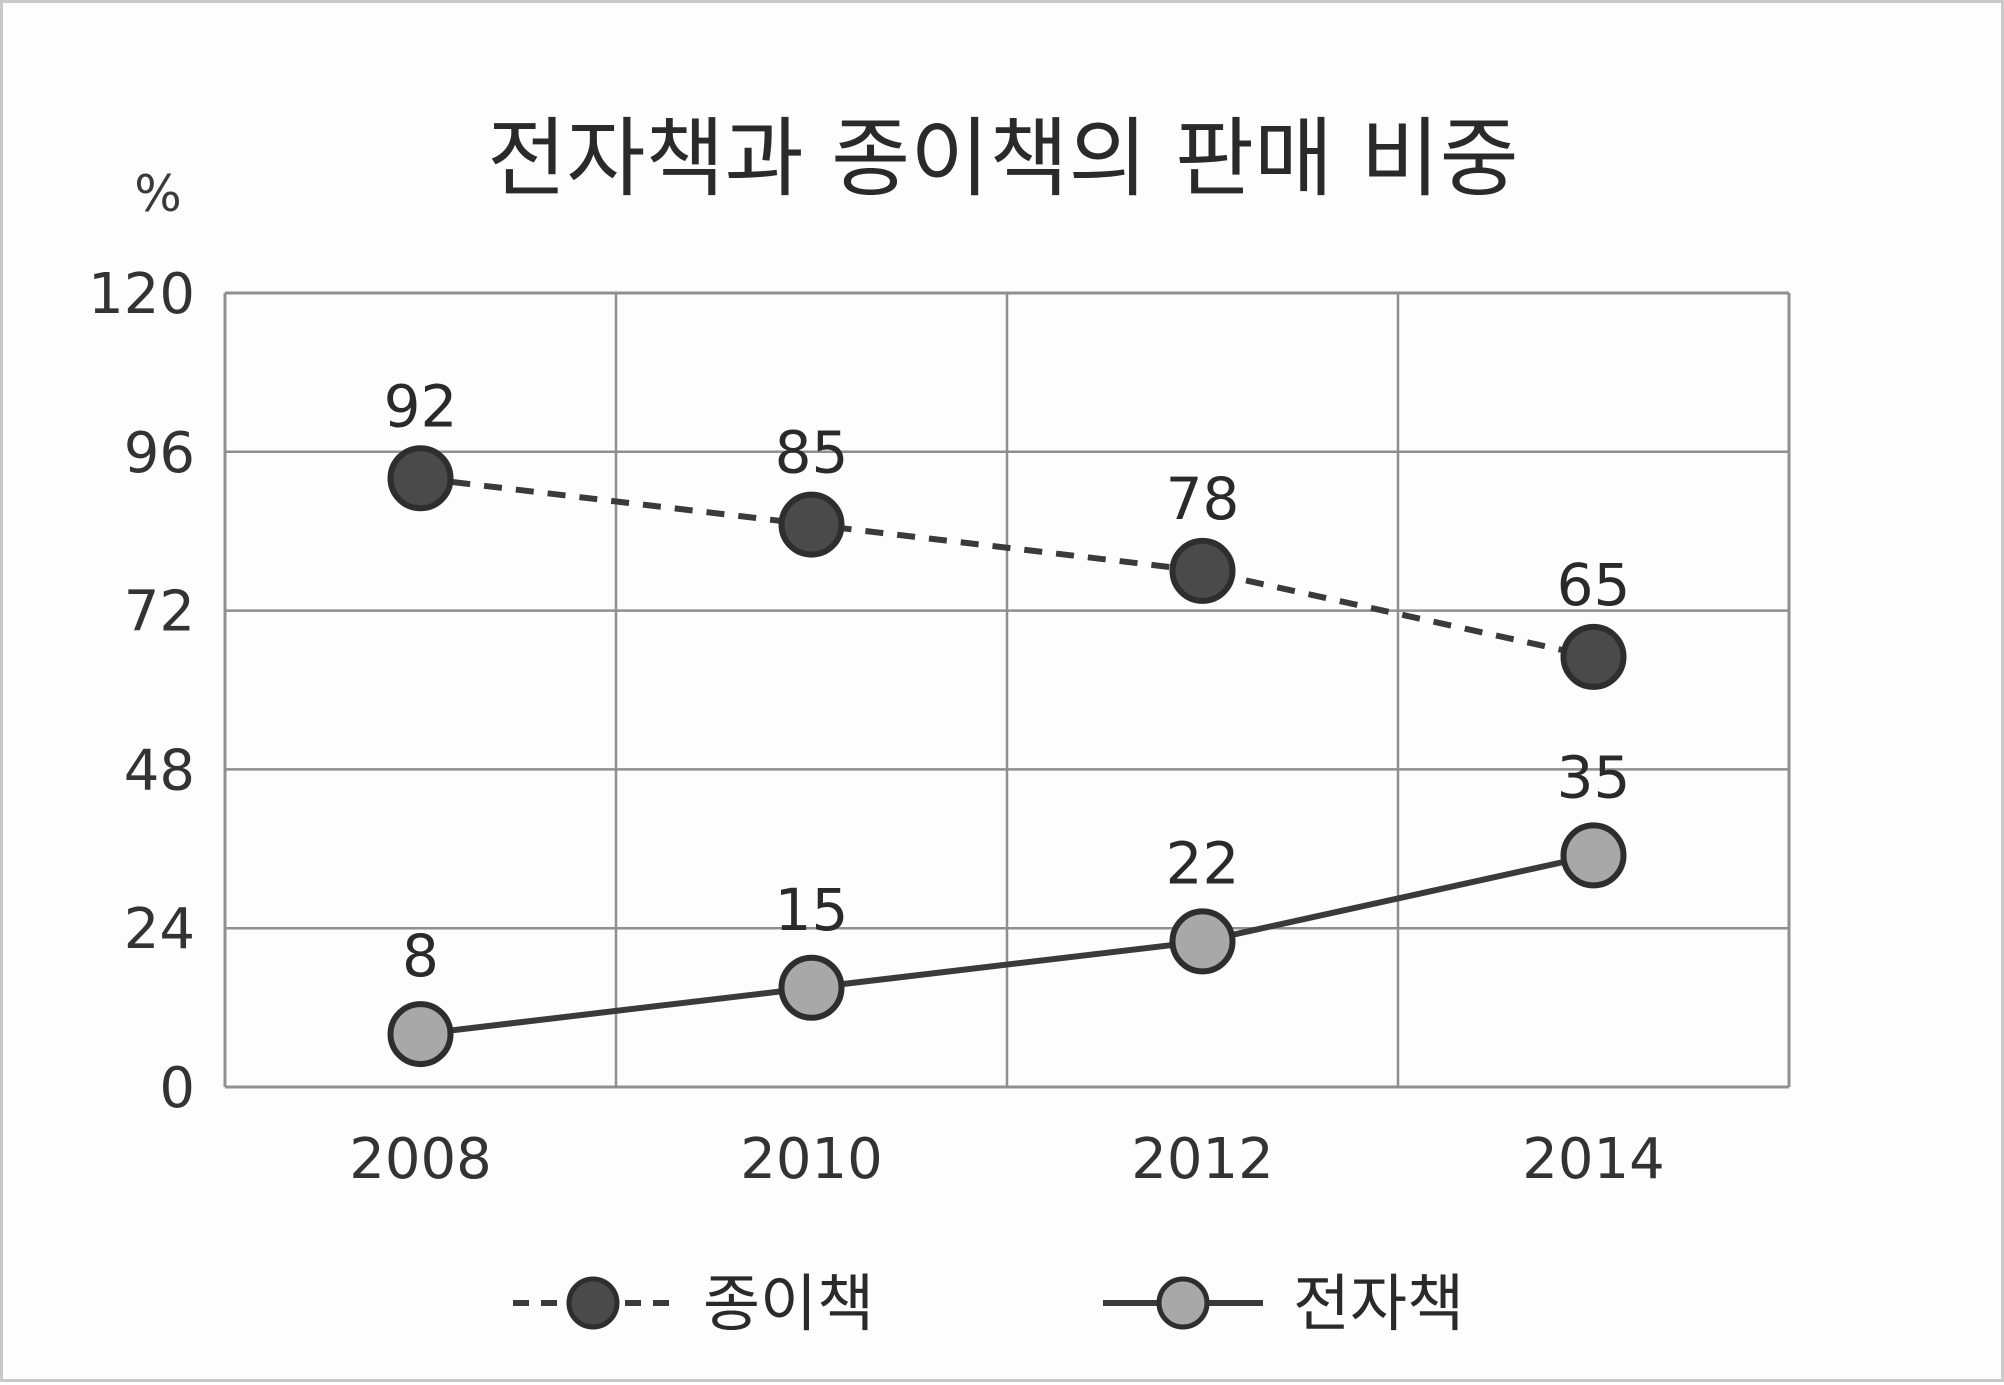 The width and height of the screenshot is (2004, 1385). What do you see at coordinates (1203, 499) in the screenshot?
I see `data-label: 78` at bounding box center [1203, 499].